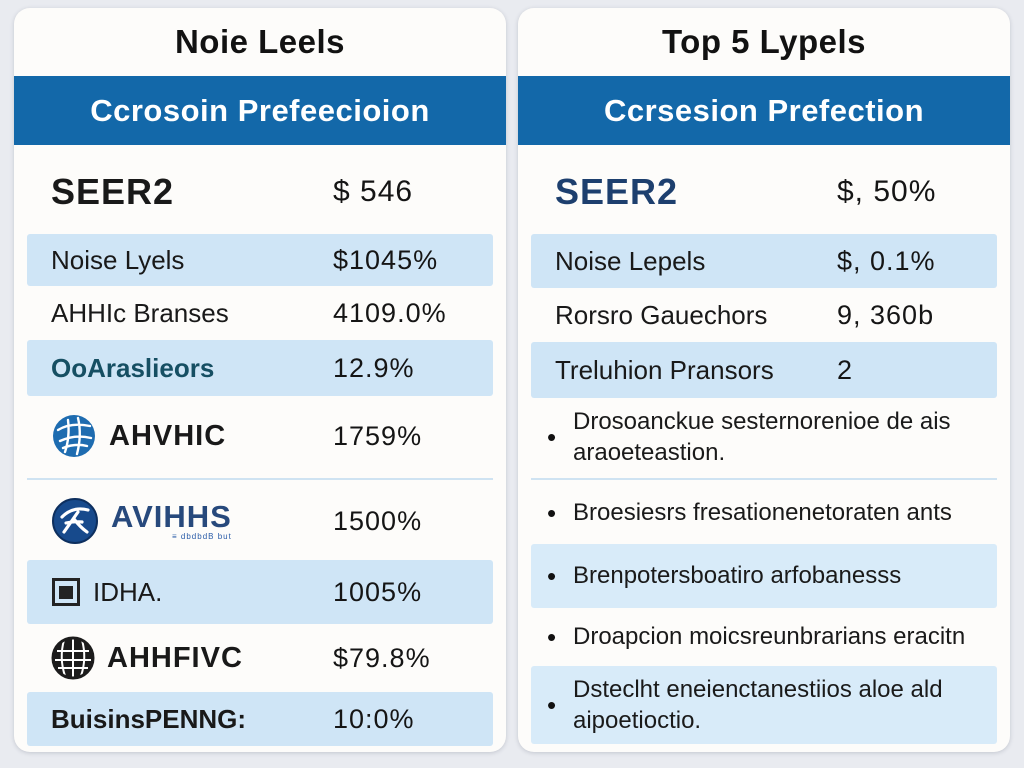 The width and height of the screenshot is (1024, 768). Describe the element at coordinates (737, 576) in the screenshot. I see `bullet-text: Brenpotersboatiro arfobanesss` at that location.